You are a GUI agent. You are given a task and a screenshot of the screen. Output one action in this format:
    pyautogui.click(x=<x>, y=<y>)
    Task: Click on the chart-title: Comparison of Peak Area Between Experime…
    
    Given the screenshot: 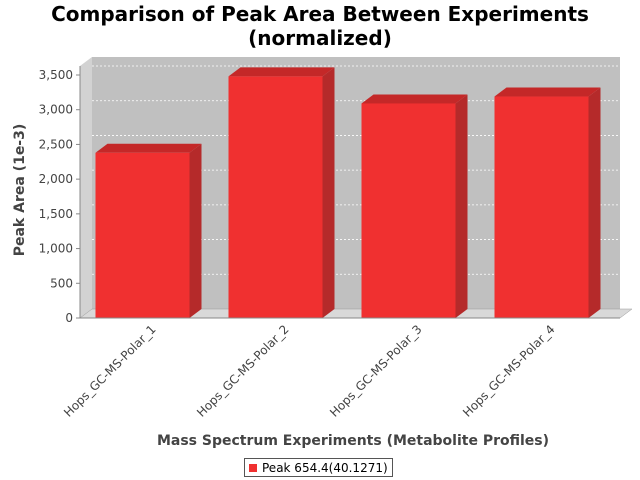 What is the action you would take?
    pyautogui.click(x=320, y=26)
    